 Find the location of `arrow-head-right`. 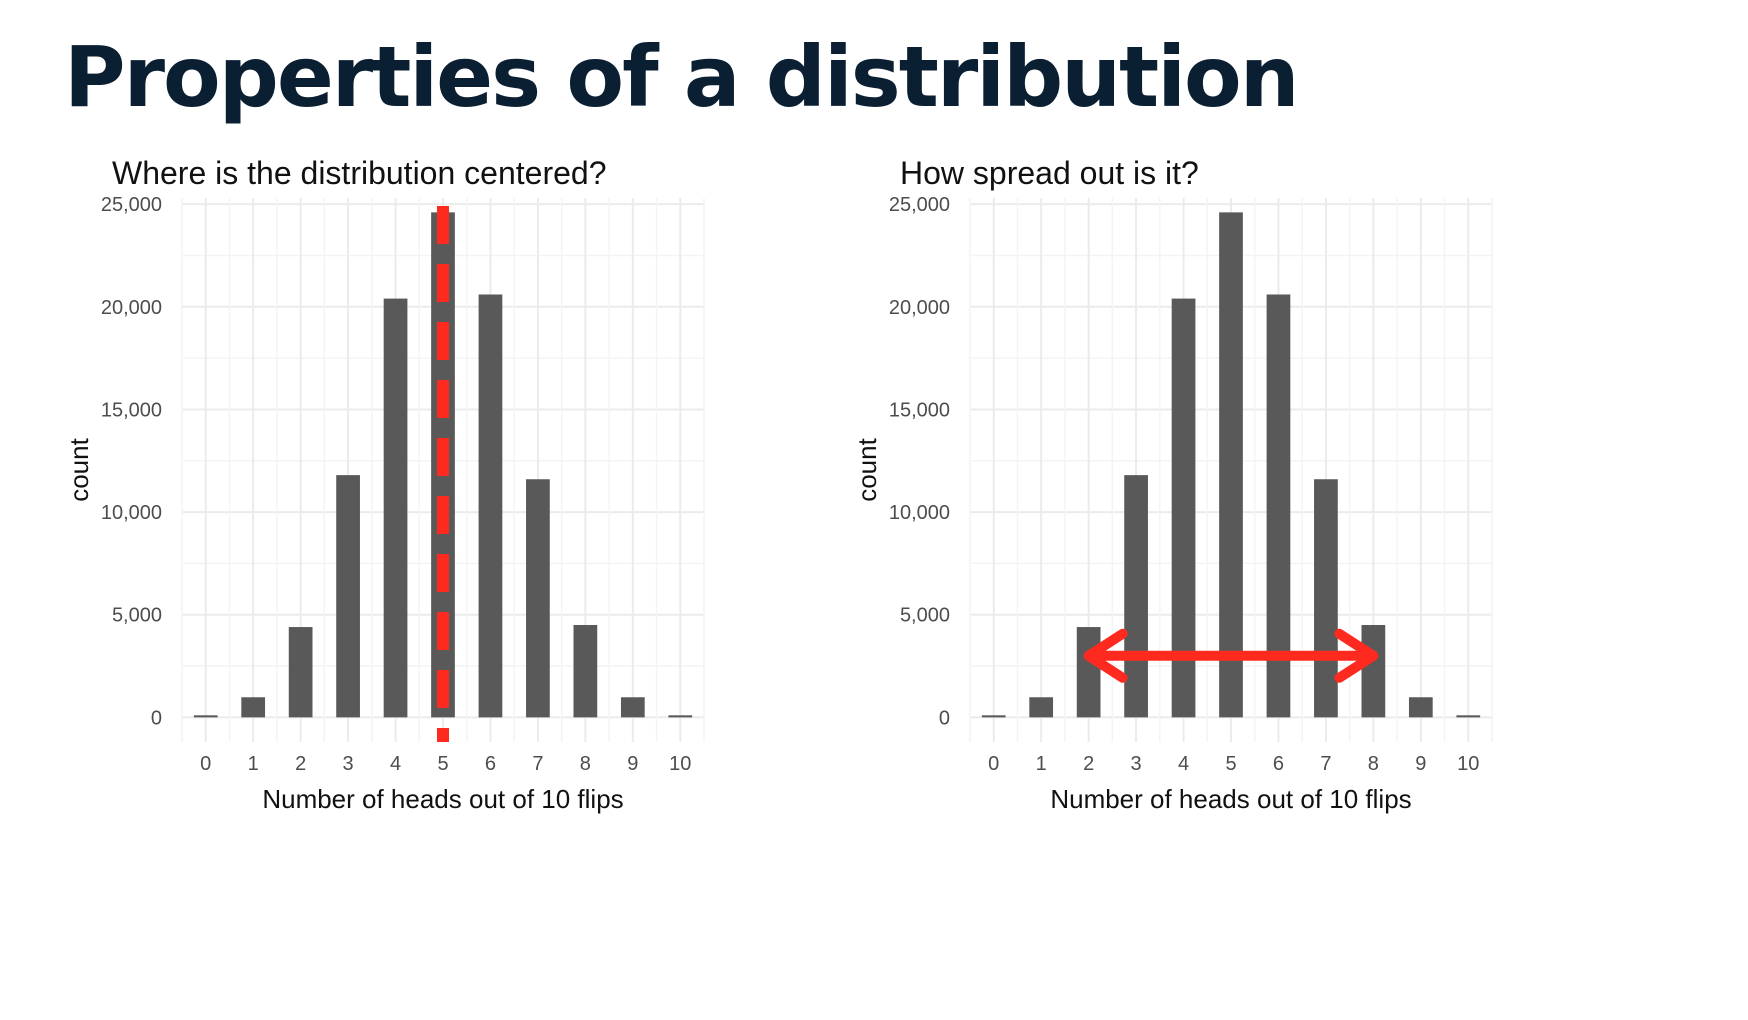

arrow-head-right is located at coordinates (1356, 655).